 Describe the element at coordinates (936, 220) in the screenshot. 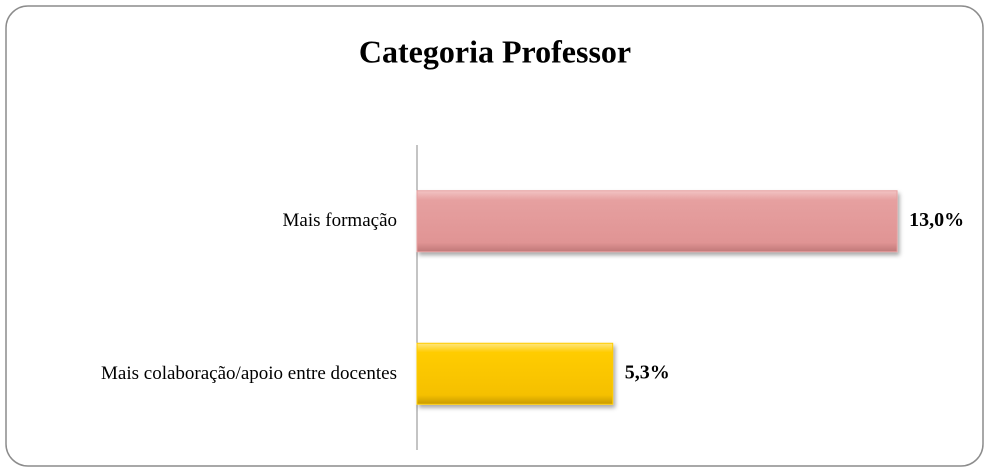

I see `value-label: 13,0%` at that location.